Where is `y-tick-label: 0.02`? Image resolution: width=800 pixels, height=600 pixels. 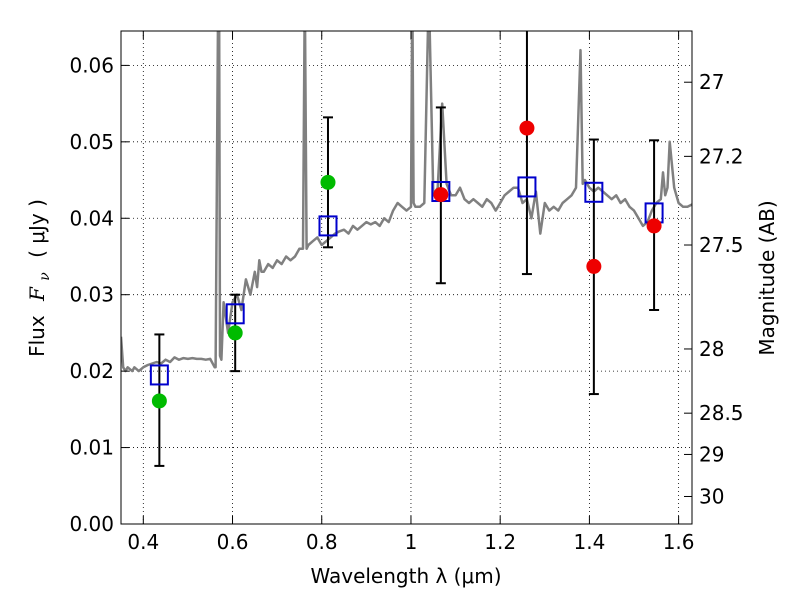 y-tick-label: 0.02 is located at coordinates (91, 371).